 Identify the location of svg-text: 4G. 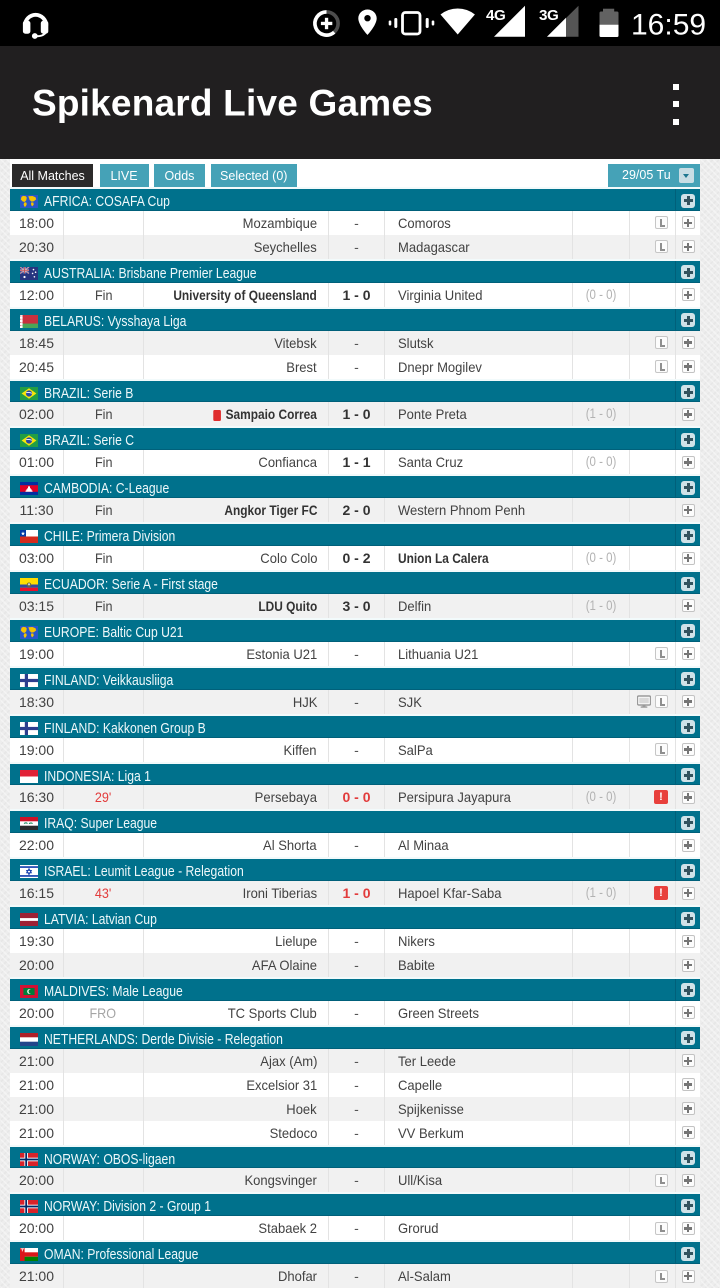
(495, 15).